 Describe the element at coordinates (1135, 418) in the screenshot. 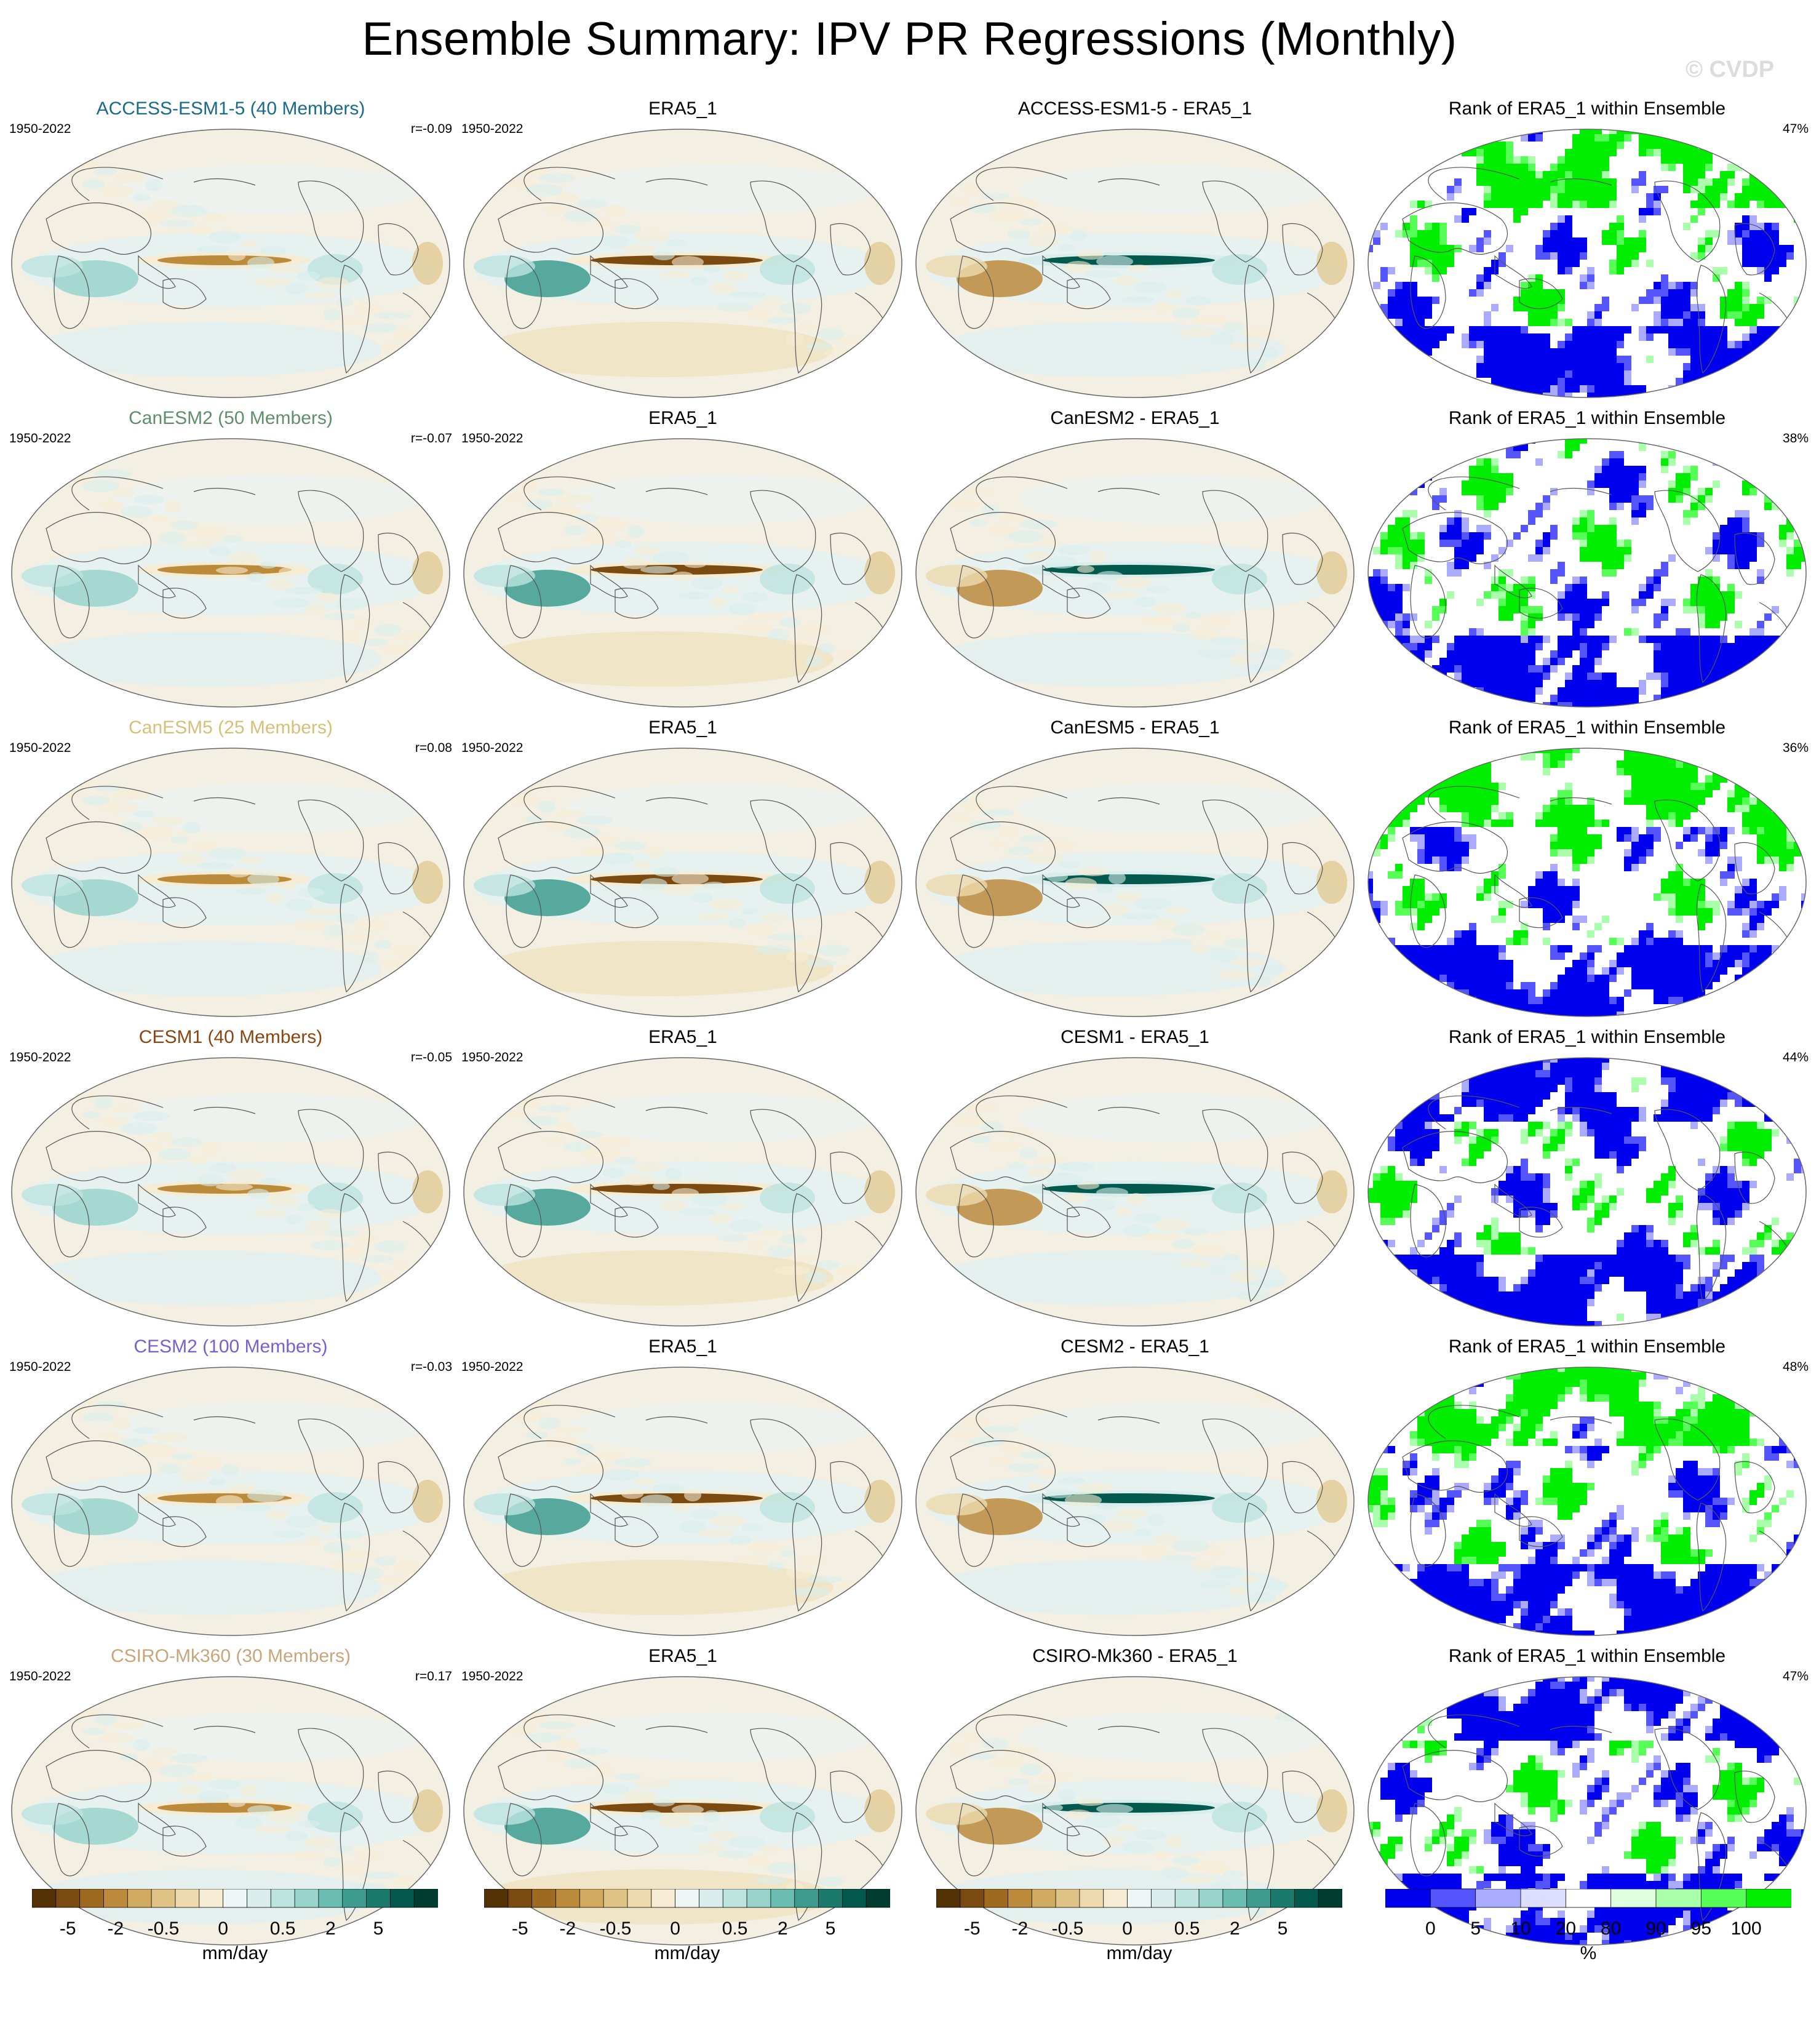

I see `panel-title: CanESM2 - ERA5_1` at that location.